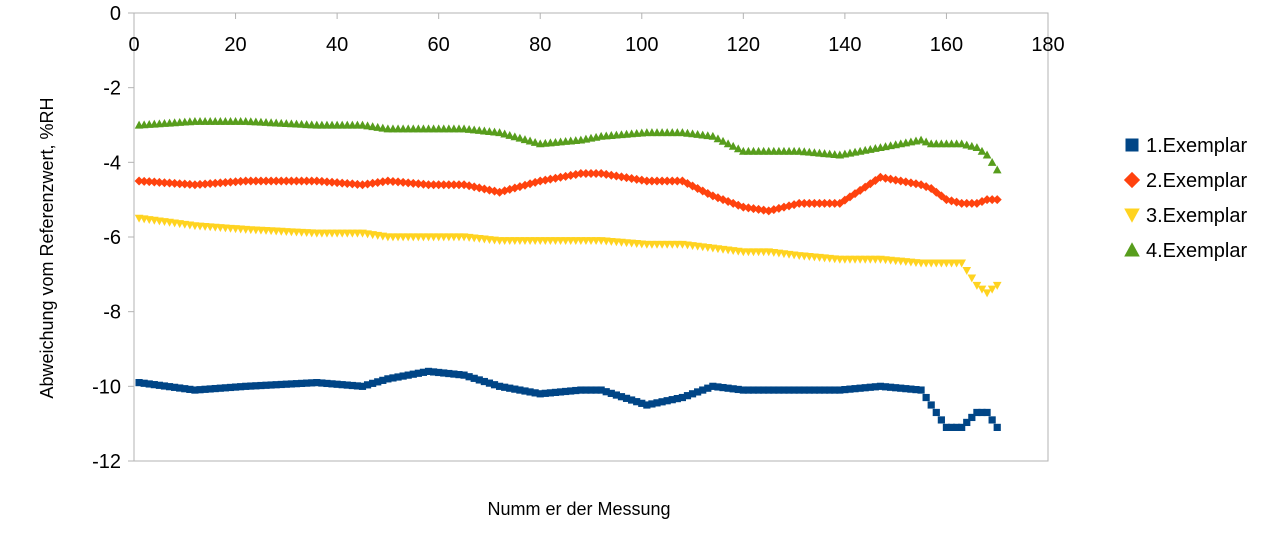 This screenshot has height=556, width=1278. What do you see at coordinates (1132, 180) in the screenshot?
I see `legend-marker` at bounding box center [1132, 180].